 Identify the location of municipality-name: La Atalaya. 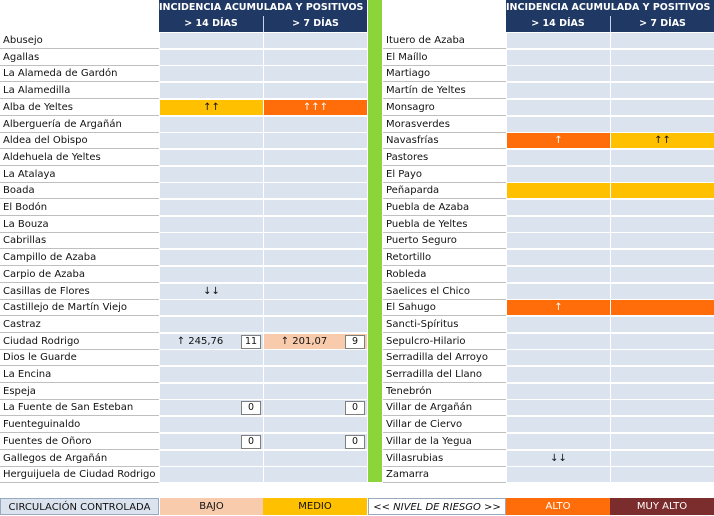
(79, 174).